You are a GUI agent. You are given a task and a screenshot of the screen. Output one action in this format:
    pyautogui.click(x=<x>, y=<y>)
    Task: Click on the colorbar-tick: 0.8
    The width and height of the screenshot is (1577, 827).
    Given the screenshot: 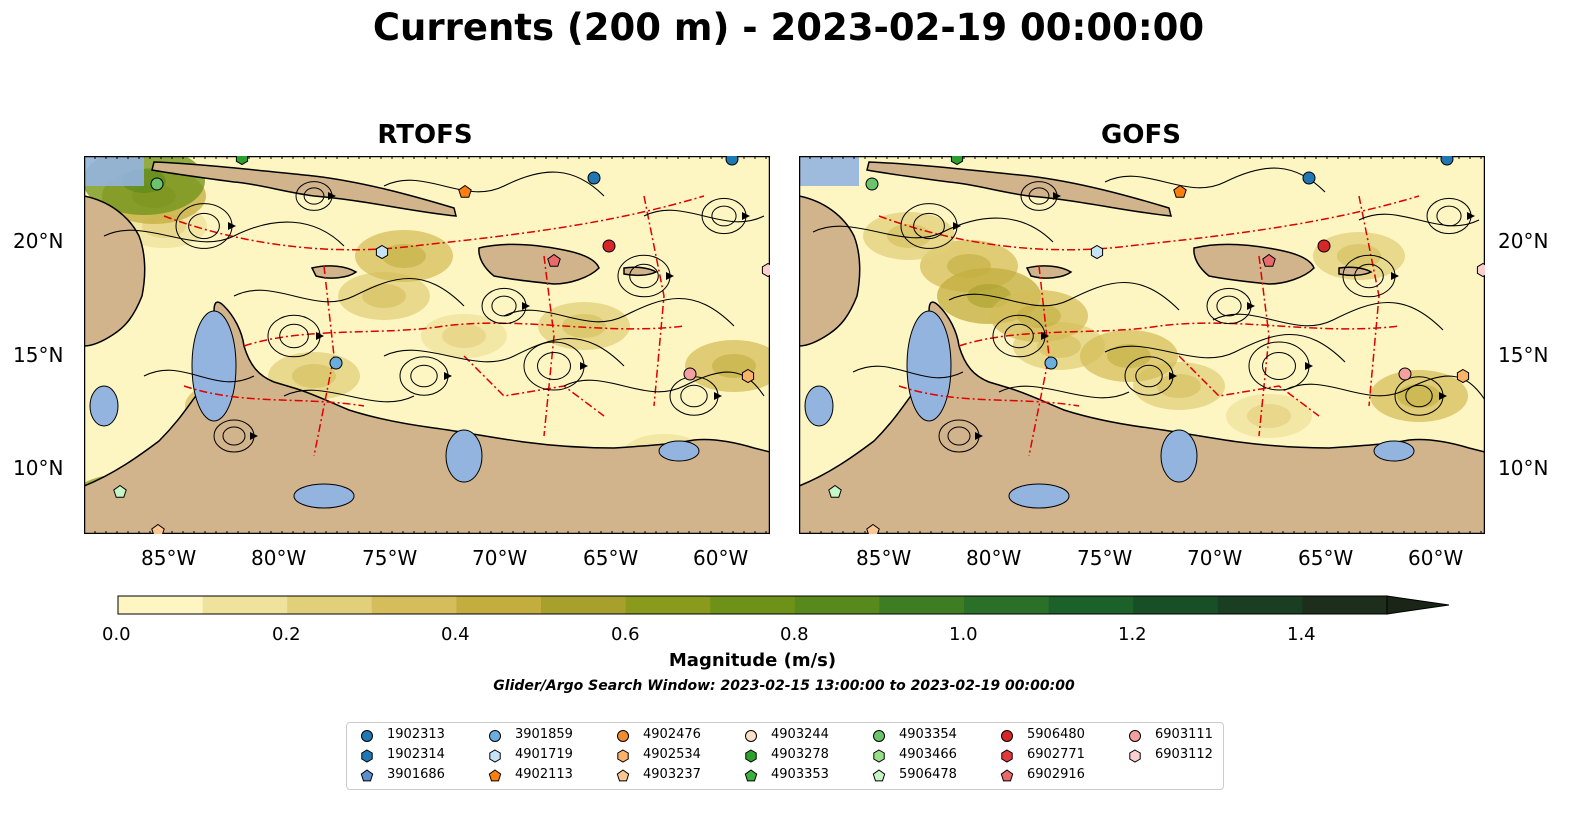 What is the action you would take?
    pyautogui.click(x=794, y=634)
    